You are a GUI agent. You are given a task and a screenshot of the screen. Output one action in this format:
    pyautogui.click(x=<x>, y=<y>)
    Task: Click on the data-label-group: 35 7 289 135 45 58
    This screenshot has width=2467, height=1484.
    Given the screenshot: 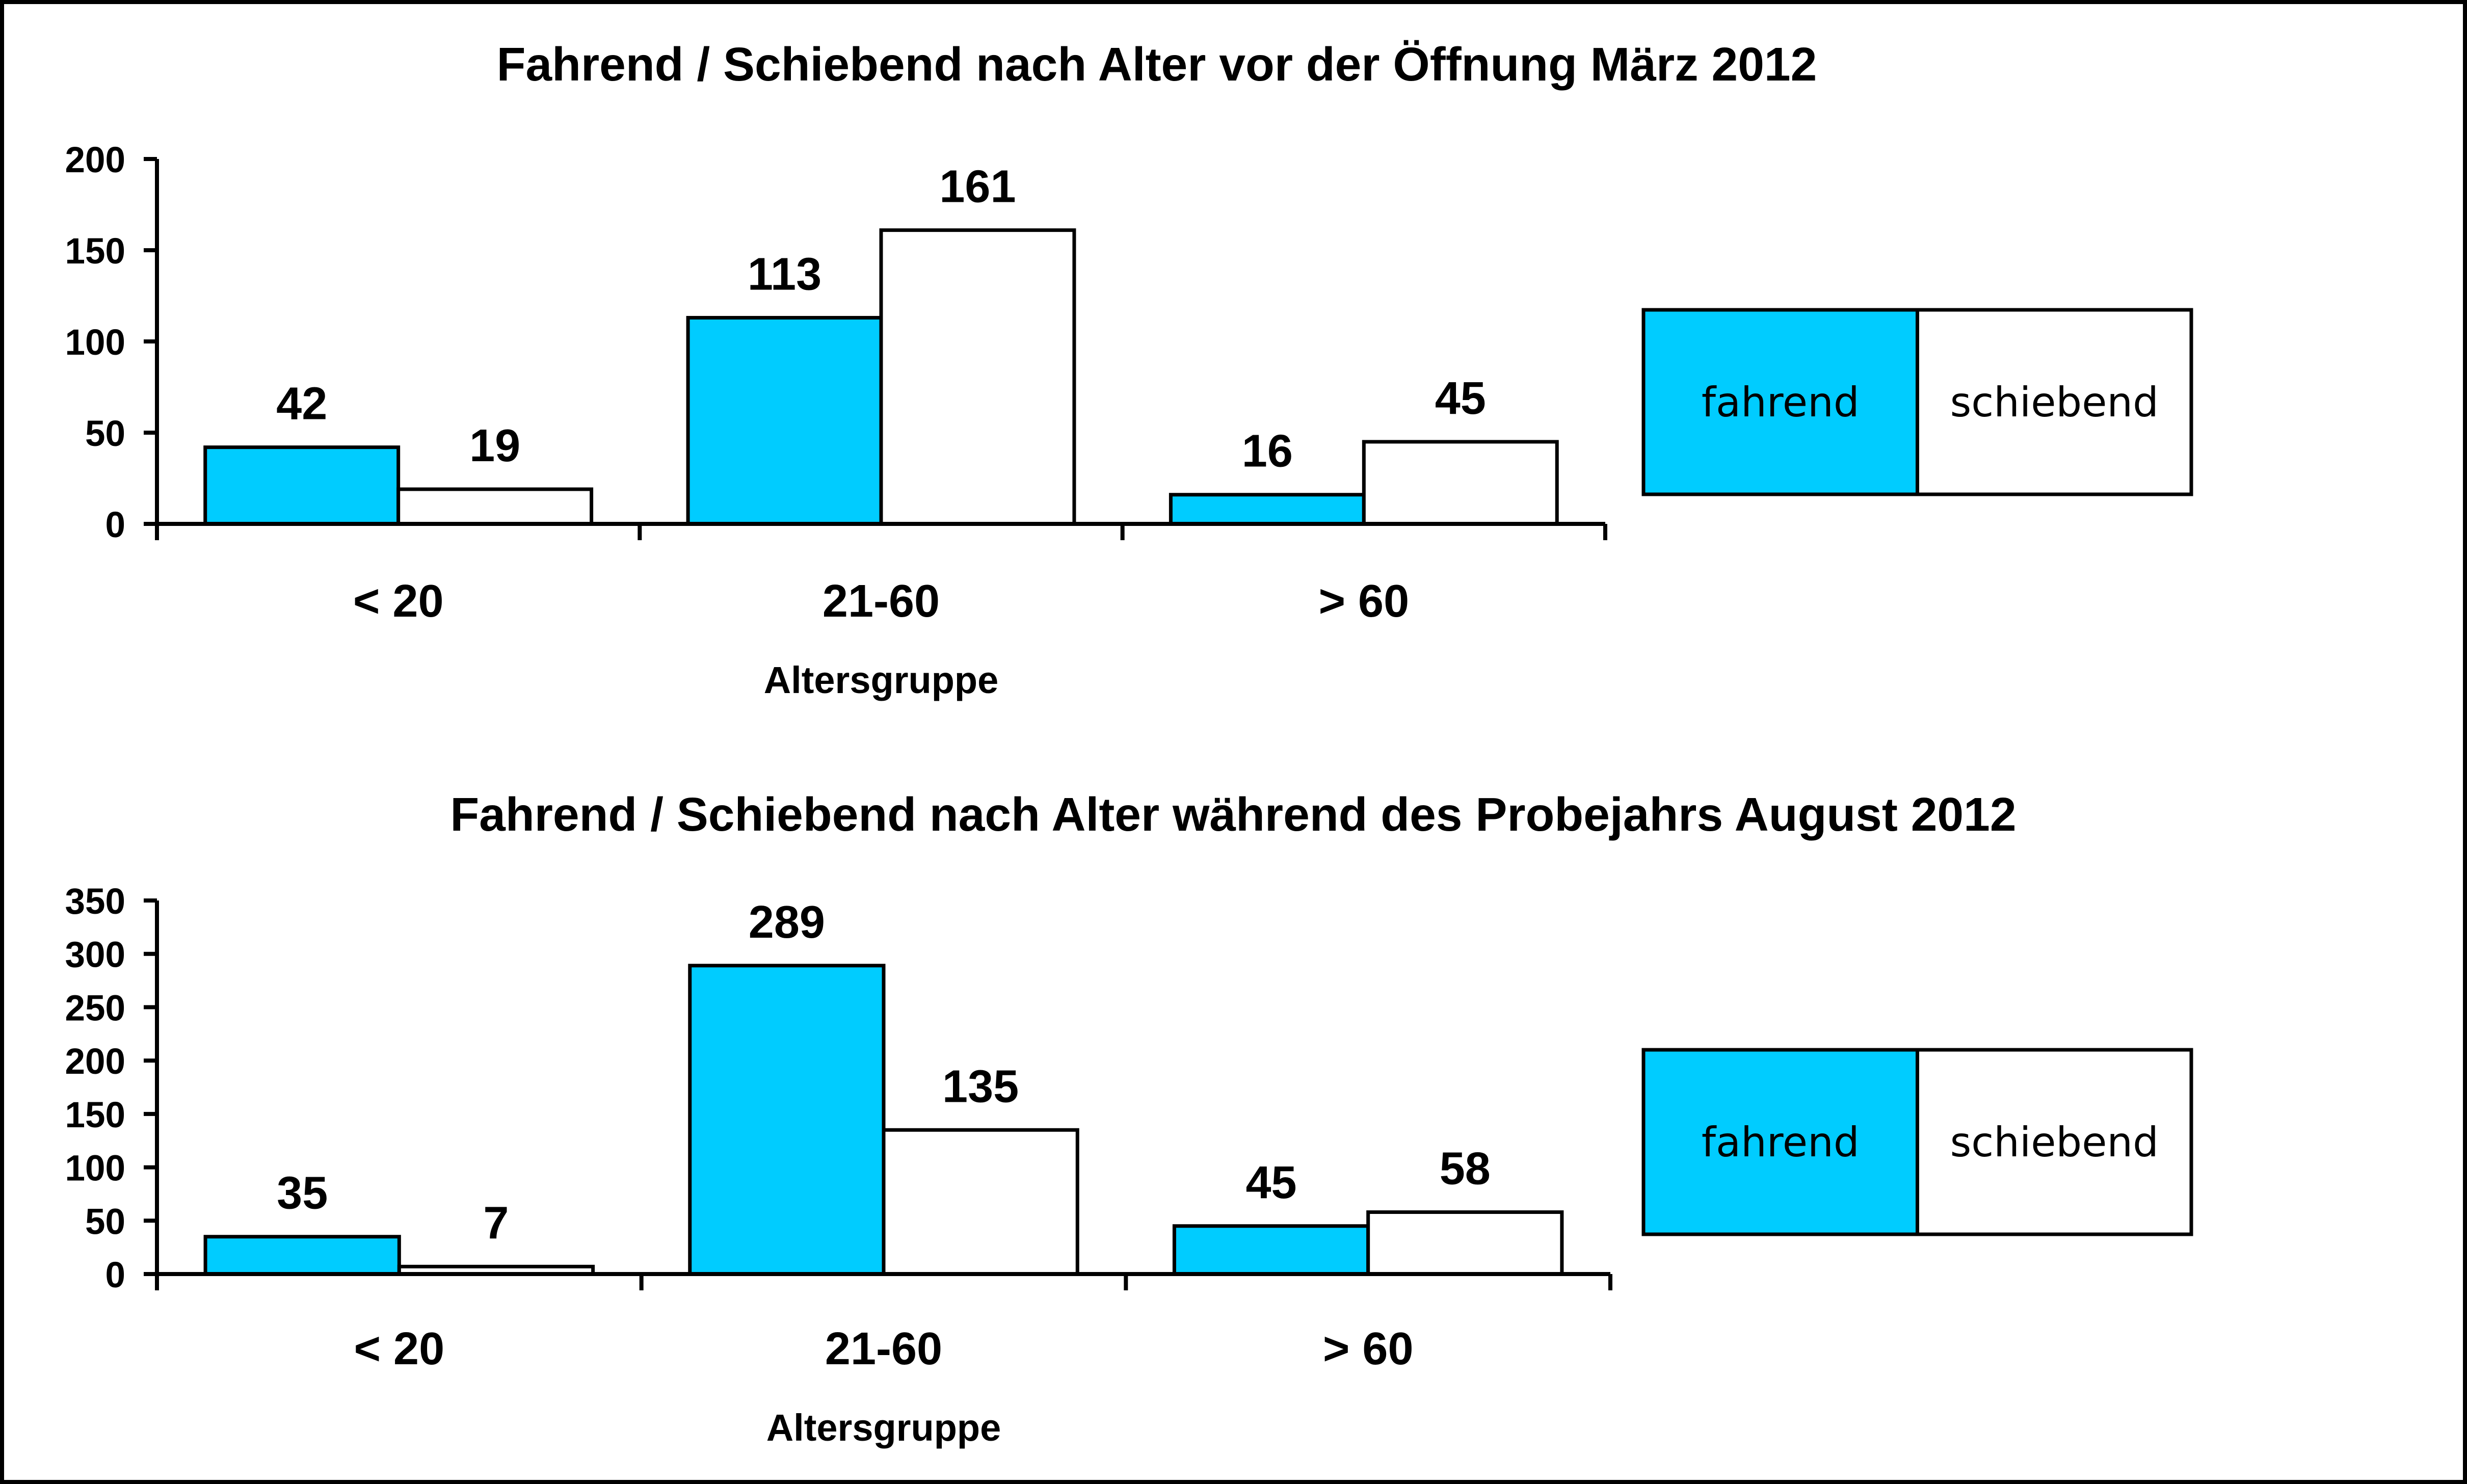 What is the action you would take?
    pyautogui.click(x=884, y=1073)
    